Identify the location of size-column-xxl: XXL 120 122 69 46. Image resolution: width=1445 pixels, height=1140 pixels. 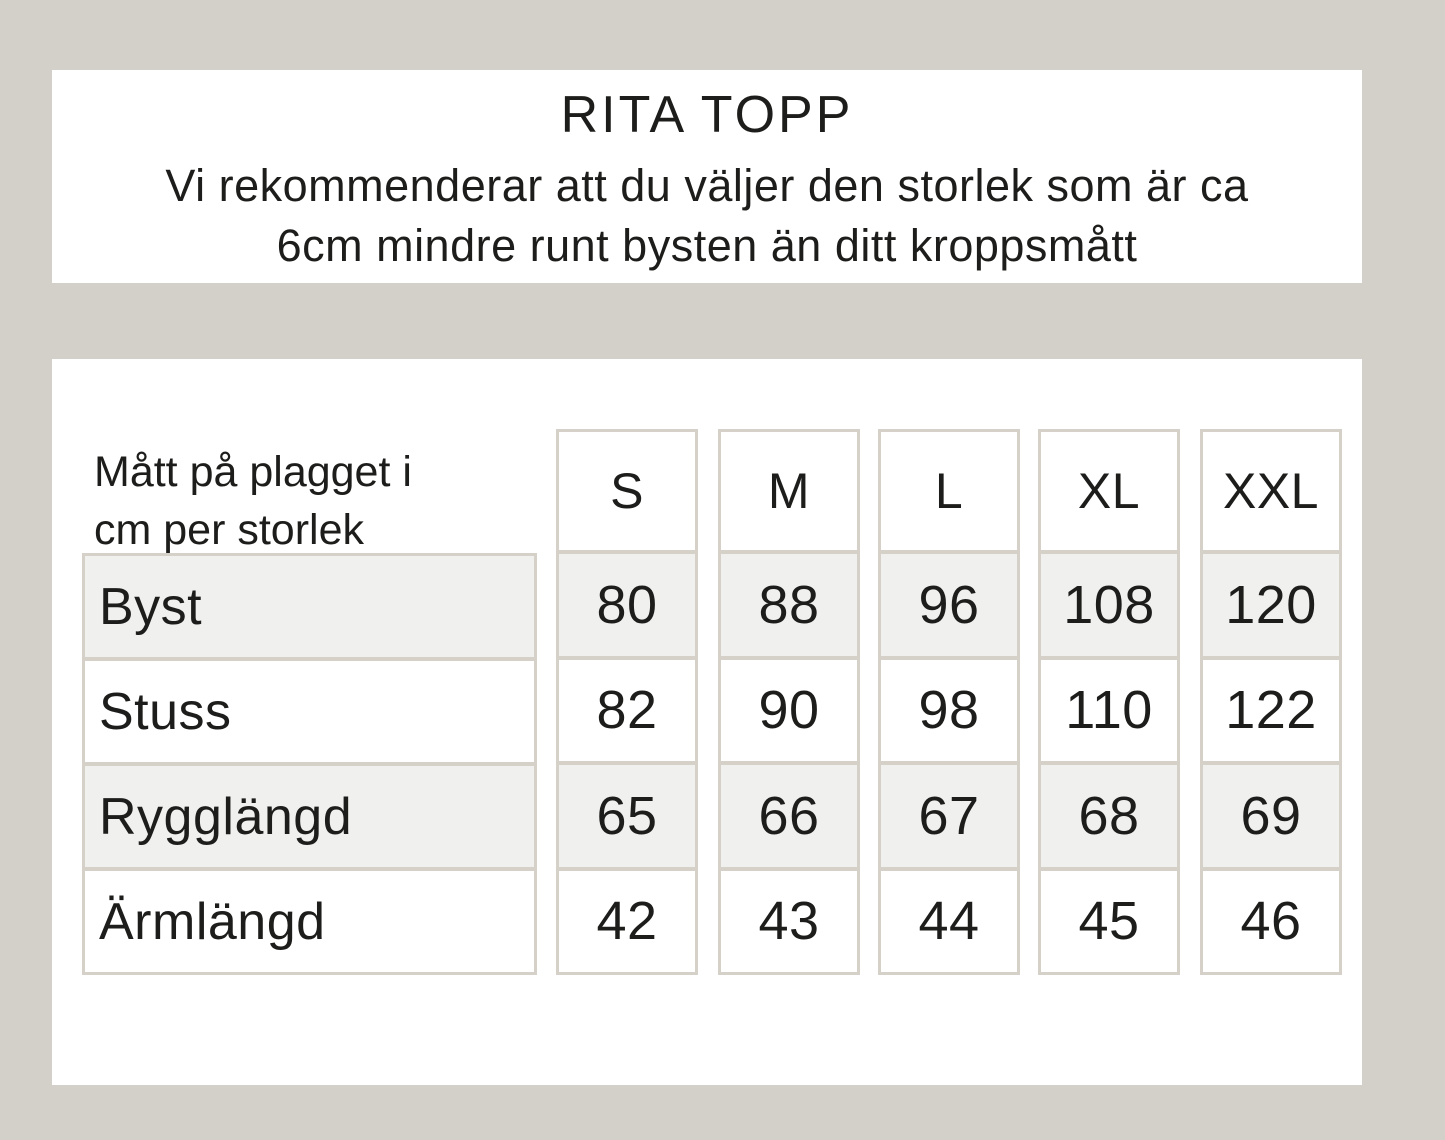
(1271, 702).